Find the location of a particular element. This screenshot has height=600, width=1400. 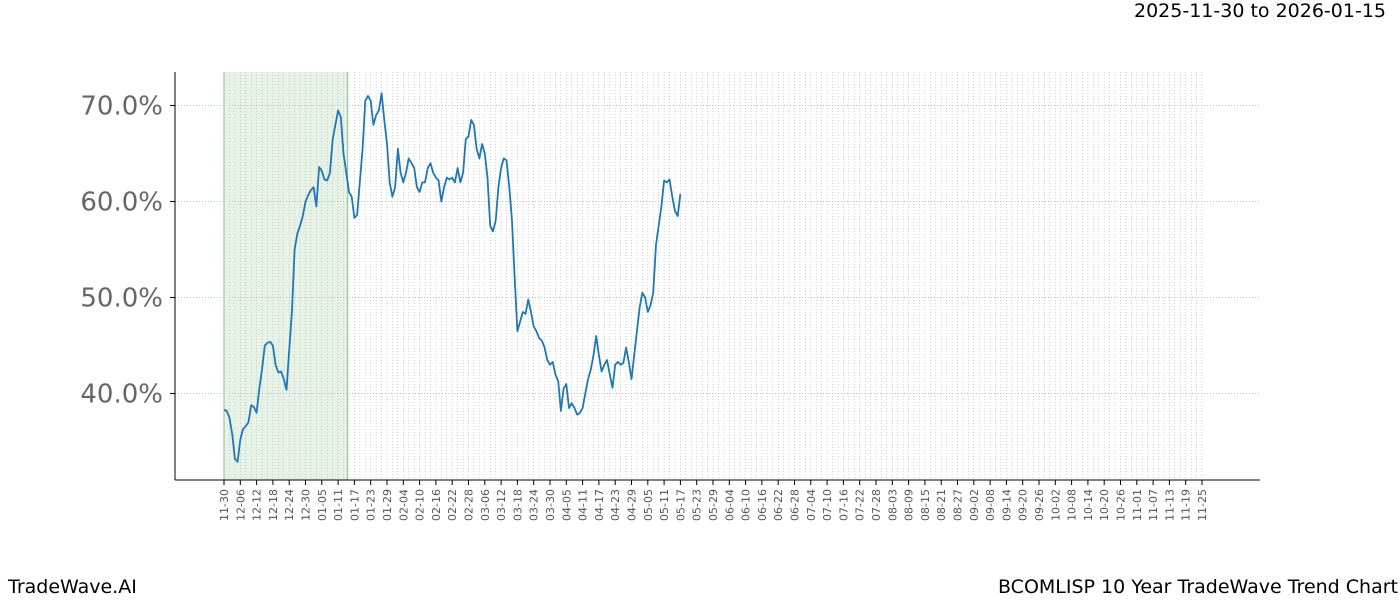

x-tick-label: 09-20 is located at coordinates (1023, 505).